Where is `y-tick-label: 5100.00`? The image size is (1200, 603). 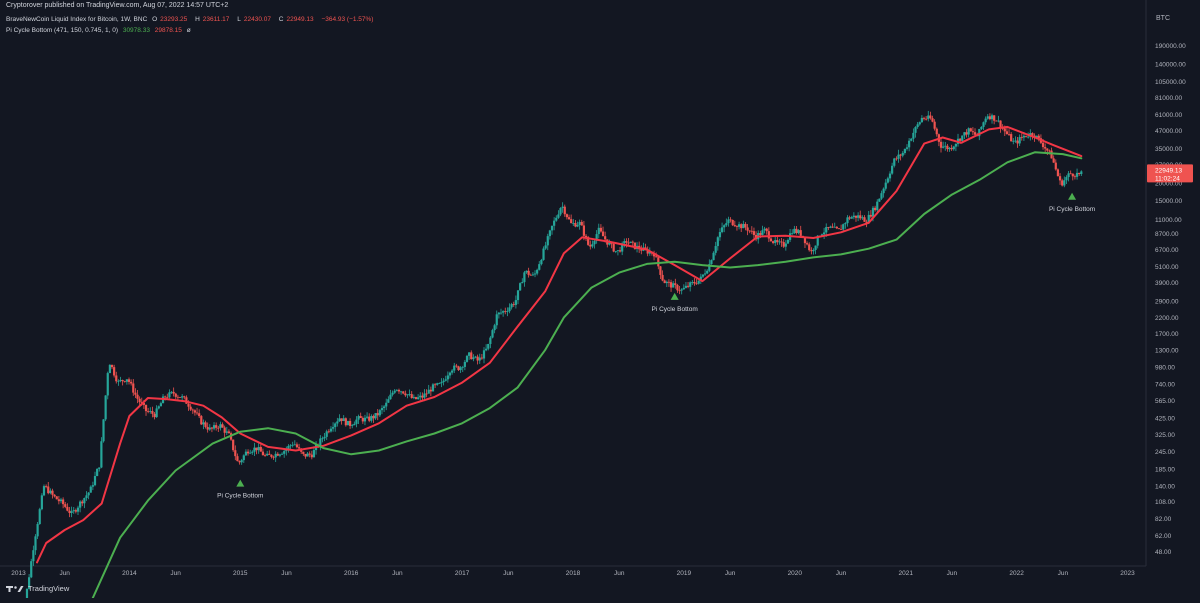 y-tick-label: 5100.00 is located at coordinates (1167, 267).